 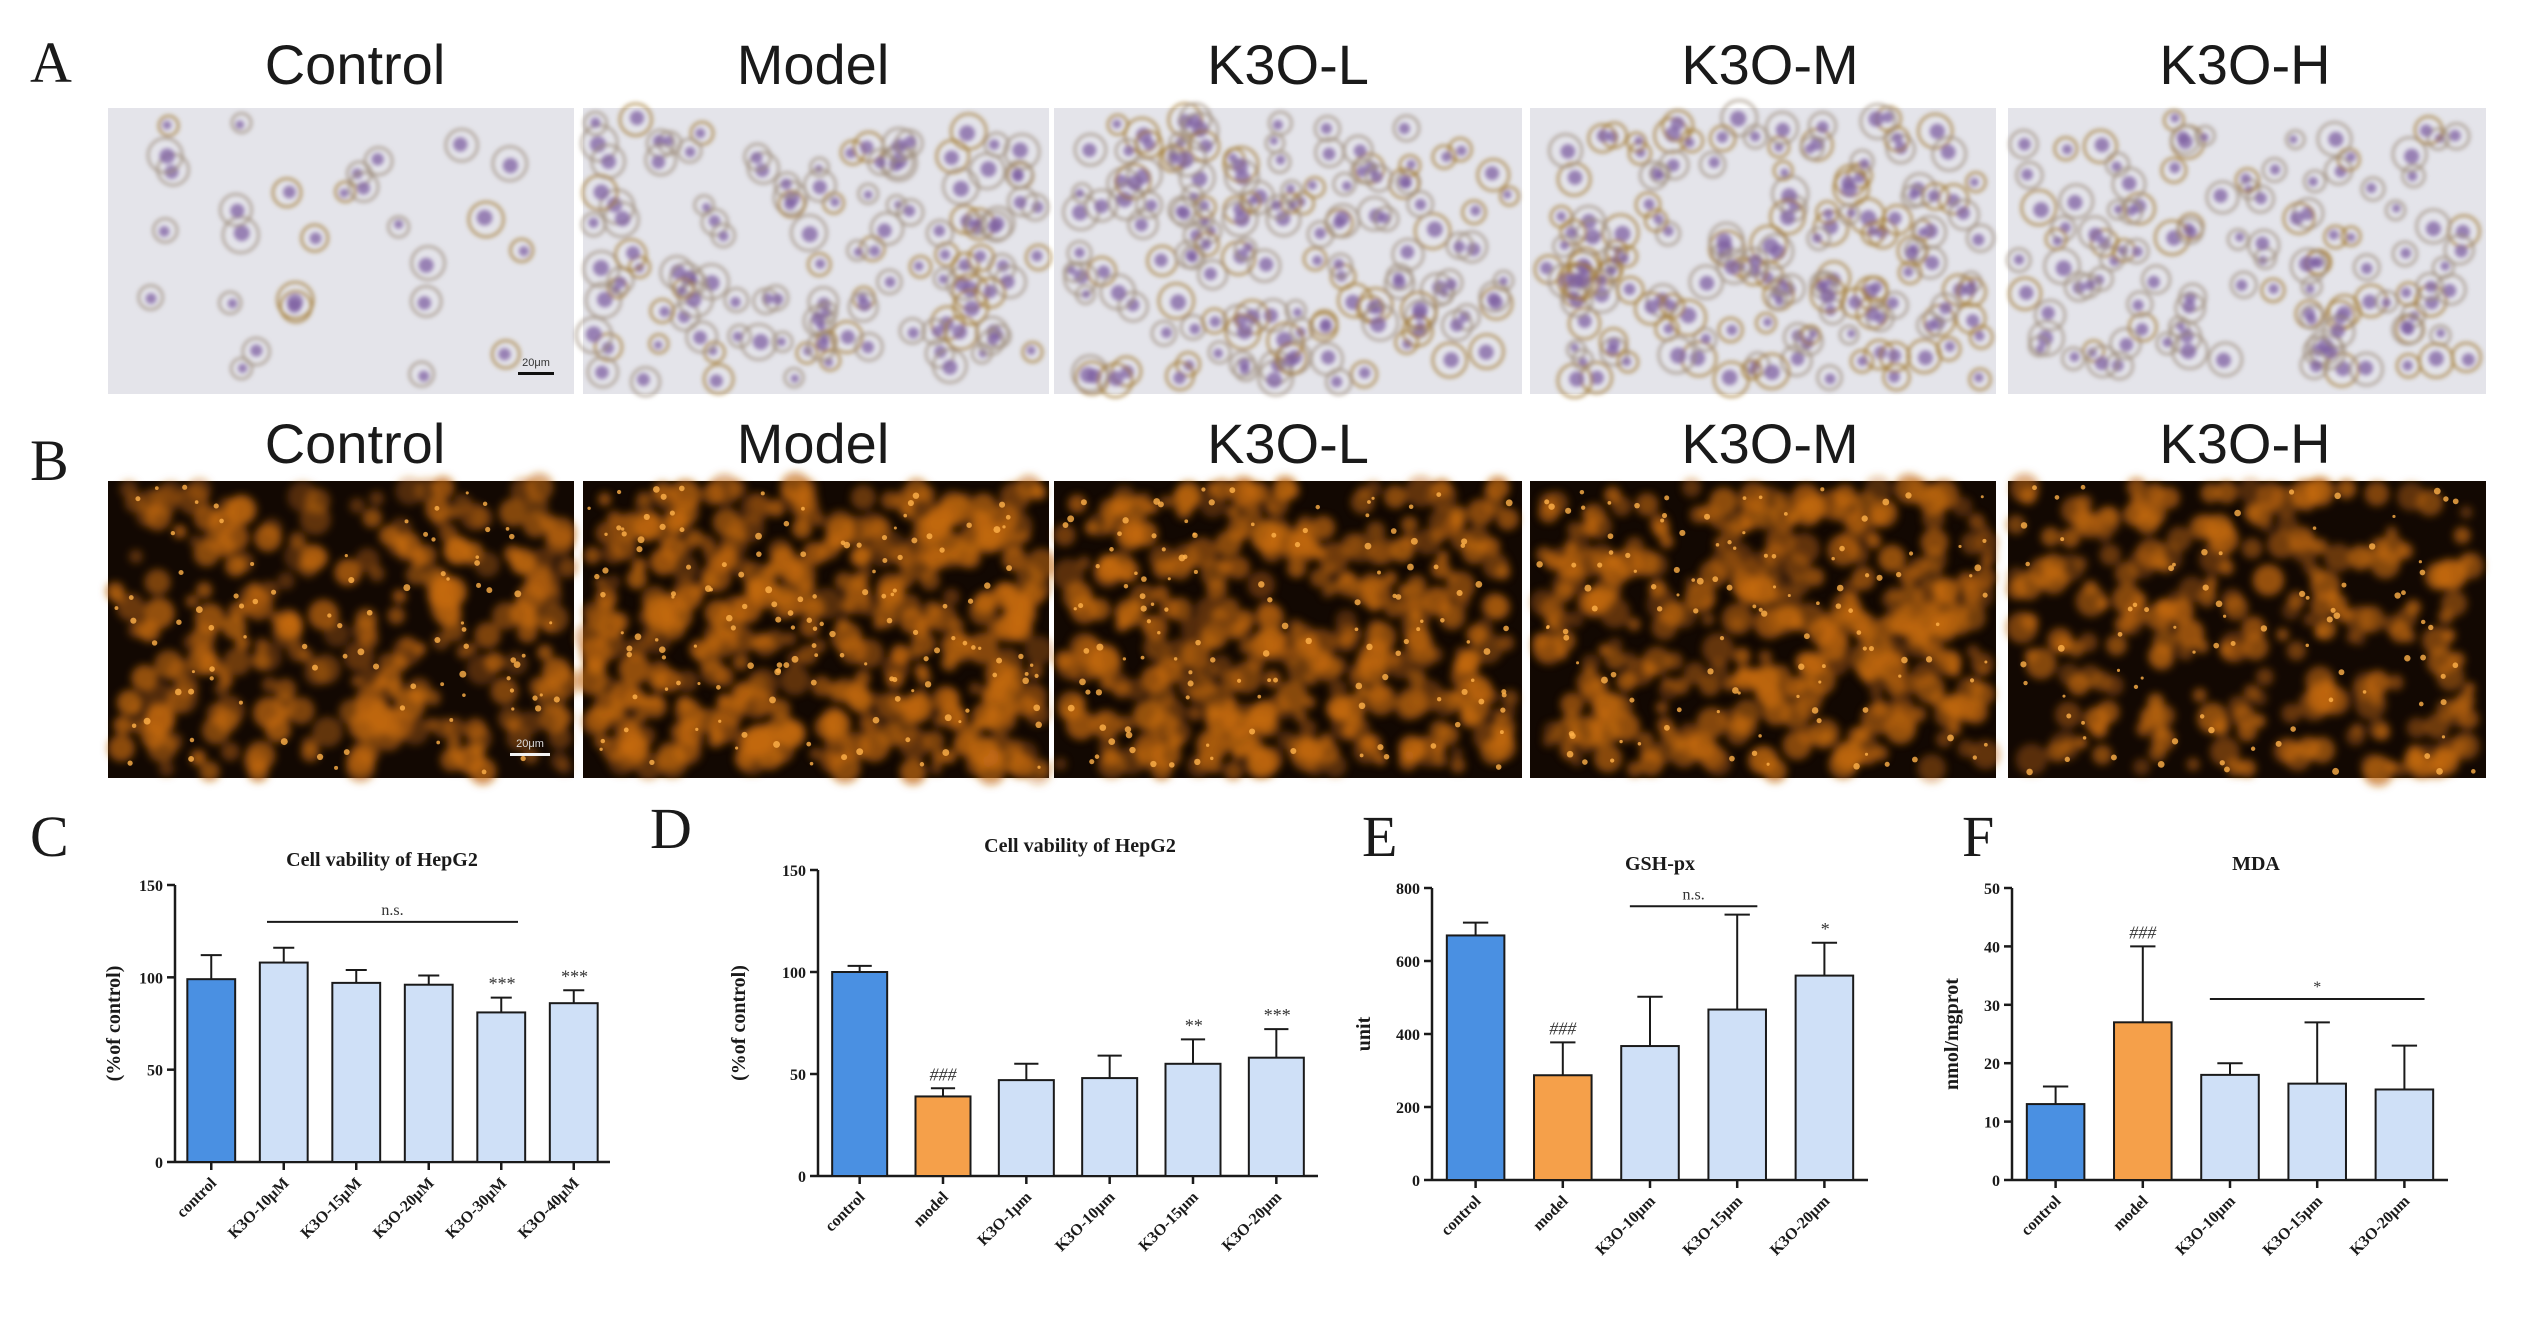 What do you see at coordinates (1364, 1033) in the screenshot?
I see `y-axis-label: unit` at bounding box center [1364, 1033].